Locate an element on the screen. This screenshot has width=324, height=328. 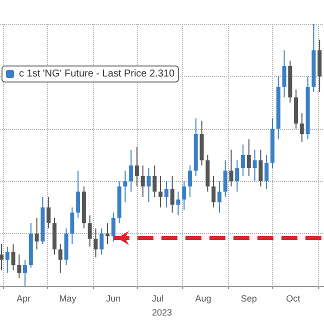
x-tick-label: Apr is located at coordinates (23, 299).